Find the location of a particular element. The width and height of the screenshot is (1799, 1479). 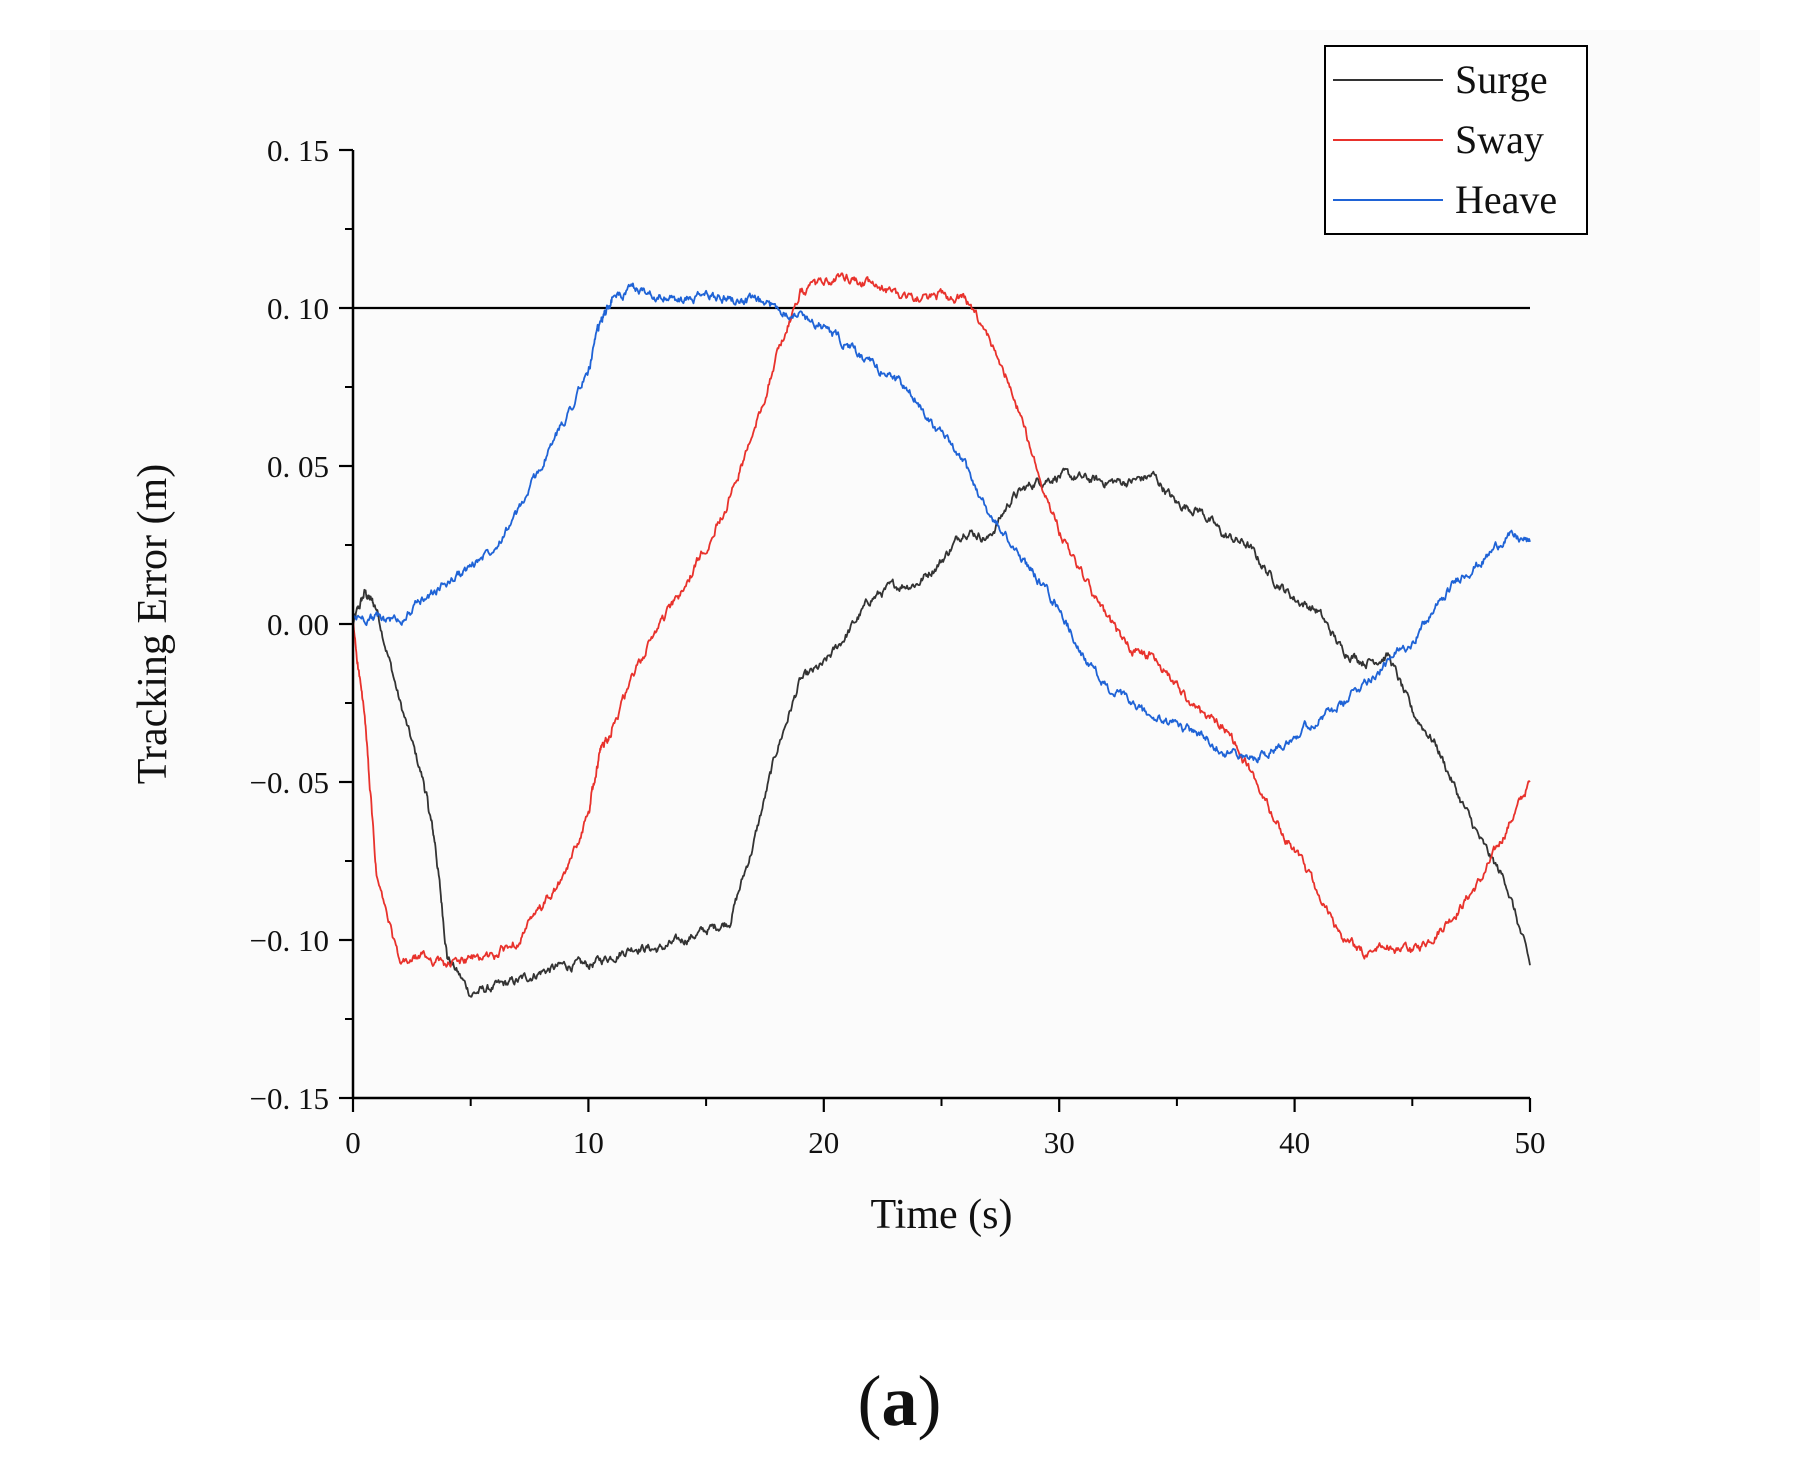

legend-label-surge: Surge is located at coordinates (1501, 79).